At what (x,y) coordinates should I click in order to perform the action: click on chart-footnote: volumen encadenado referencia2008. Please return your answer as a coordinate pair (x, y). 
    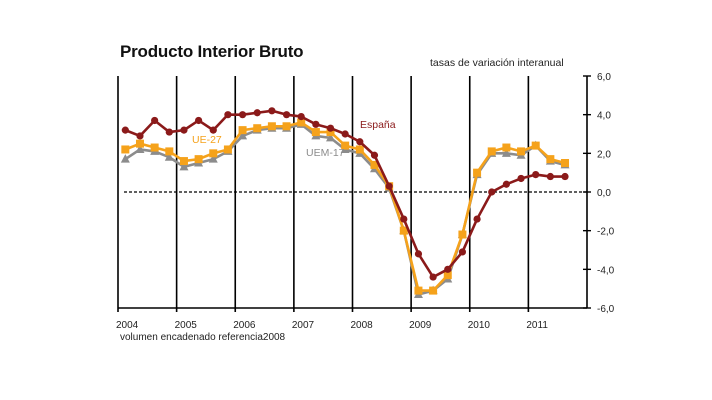
    Looking at the image, I should click on (203, 337).